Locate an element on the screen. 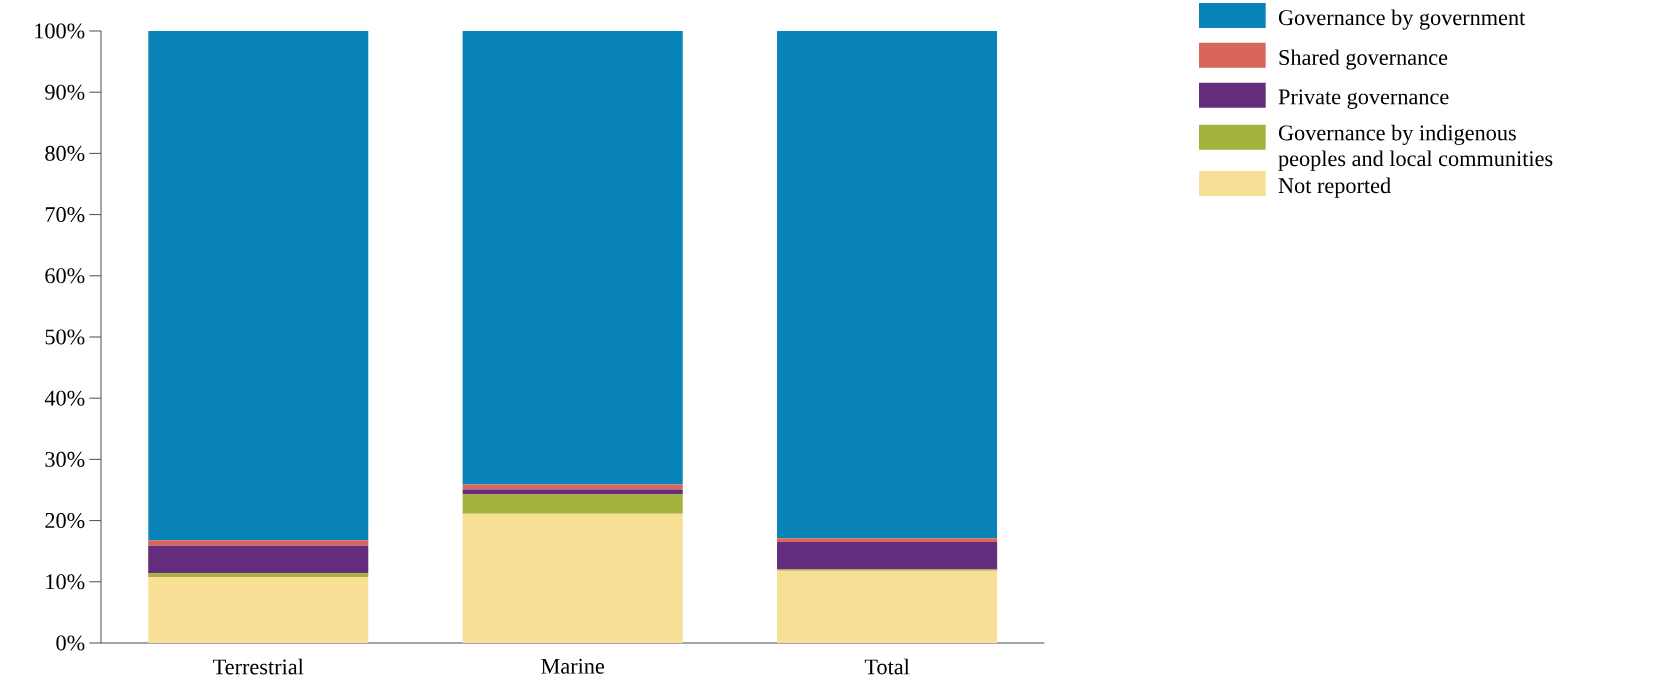  legend-label: Governance by government is located at coordinates (1402, 19).